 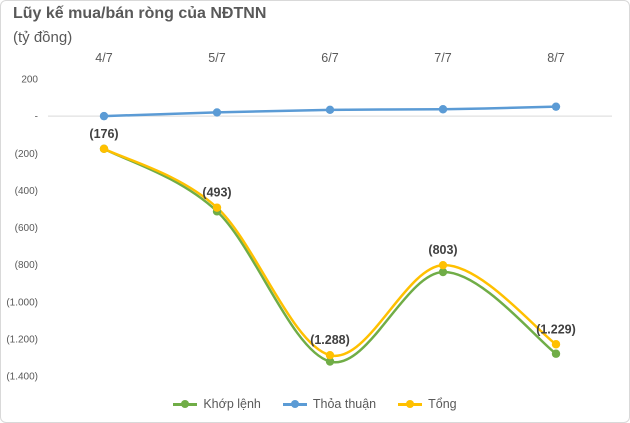 I want to click on y-tick-label: (400), so click(x=26, y=191).